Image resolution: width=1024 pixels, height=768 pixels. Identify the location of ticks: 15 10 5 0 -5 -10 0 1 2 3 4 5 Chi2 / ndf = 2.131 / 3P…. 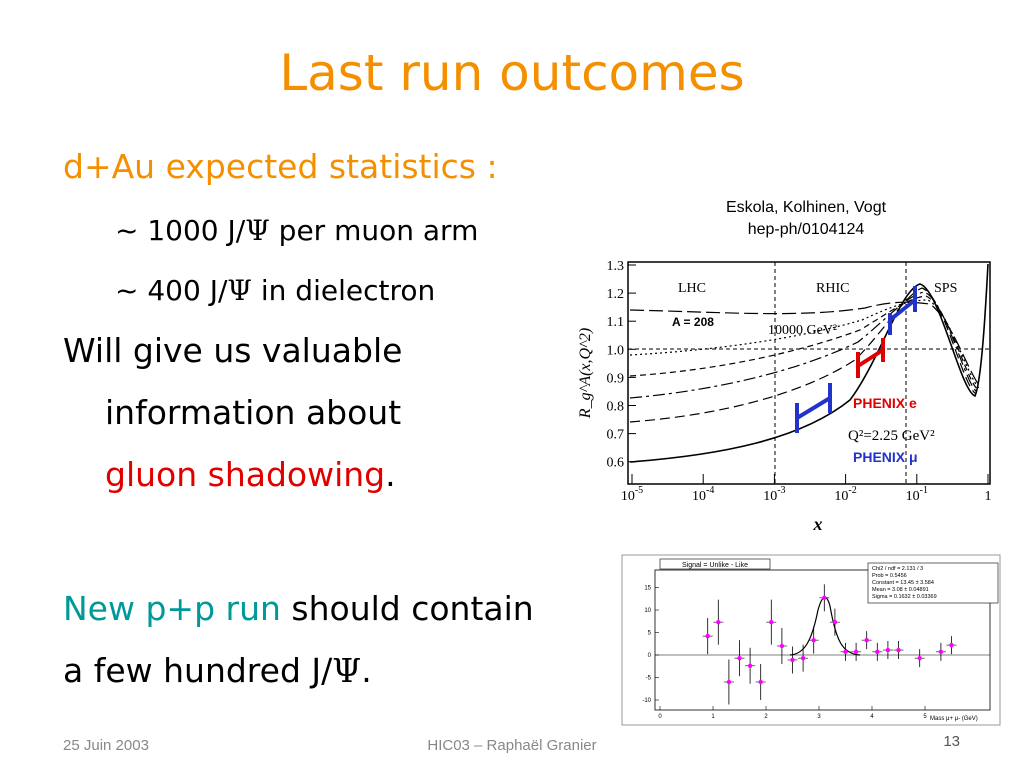
(789, 643).